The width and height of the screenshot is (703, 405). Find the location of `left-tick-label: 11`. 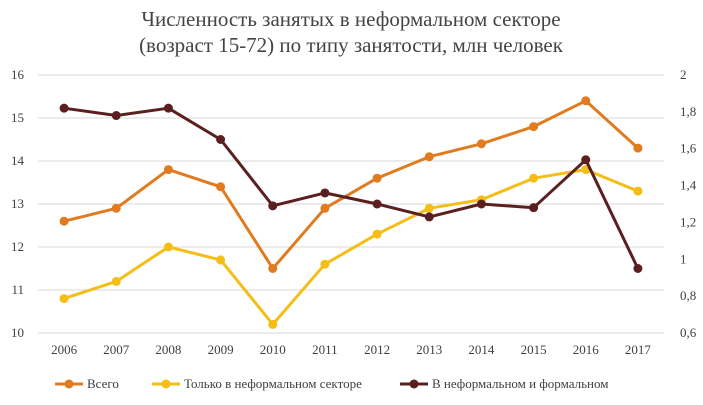

left-tick-label: 11 is located at coordinates (17, 289).